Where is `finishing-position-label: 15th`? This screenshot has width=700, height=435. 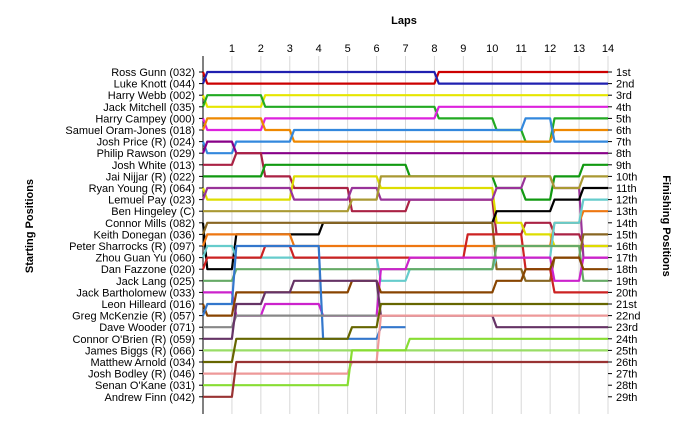
finishing-position-label: 15th is located at coordinates (626, 235).